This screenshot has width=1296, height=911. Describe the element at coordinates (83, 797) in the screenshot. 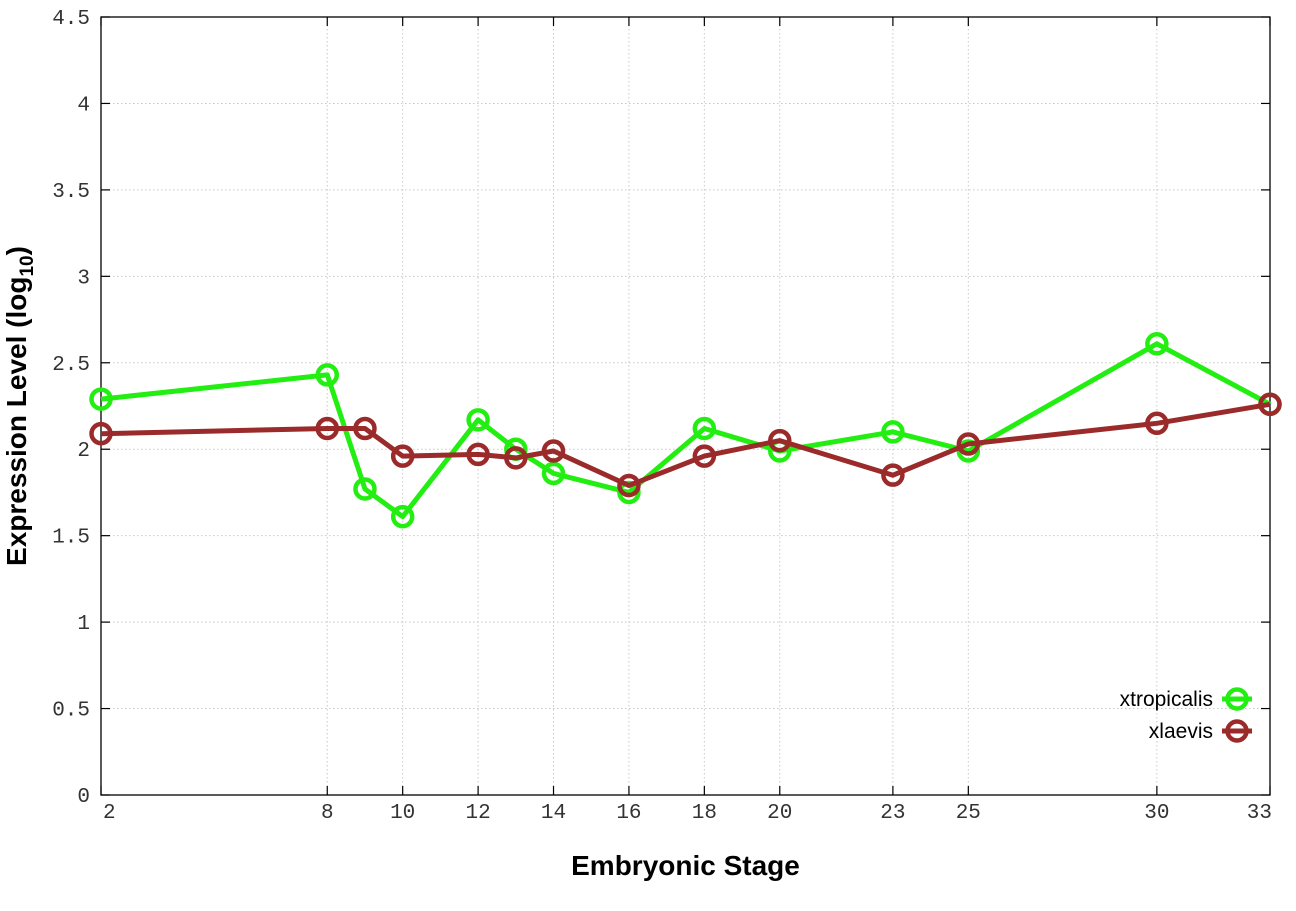

I see `y-tick-label: 0` at that location.